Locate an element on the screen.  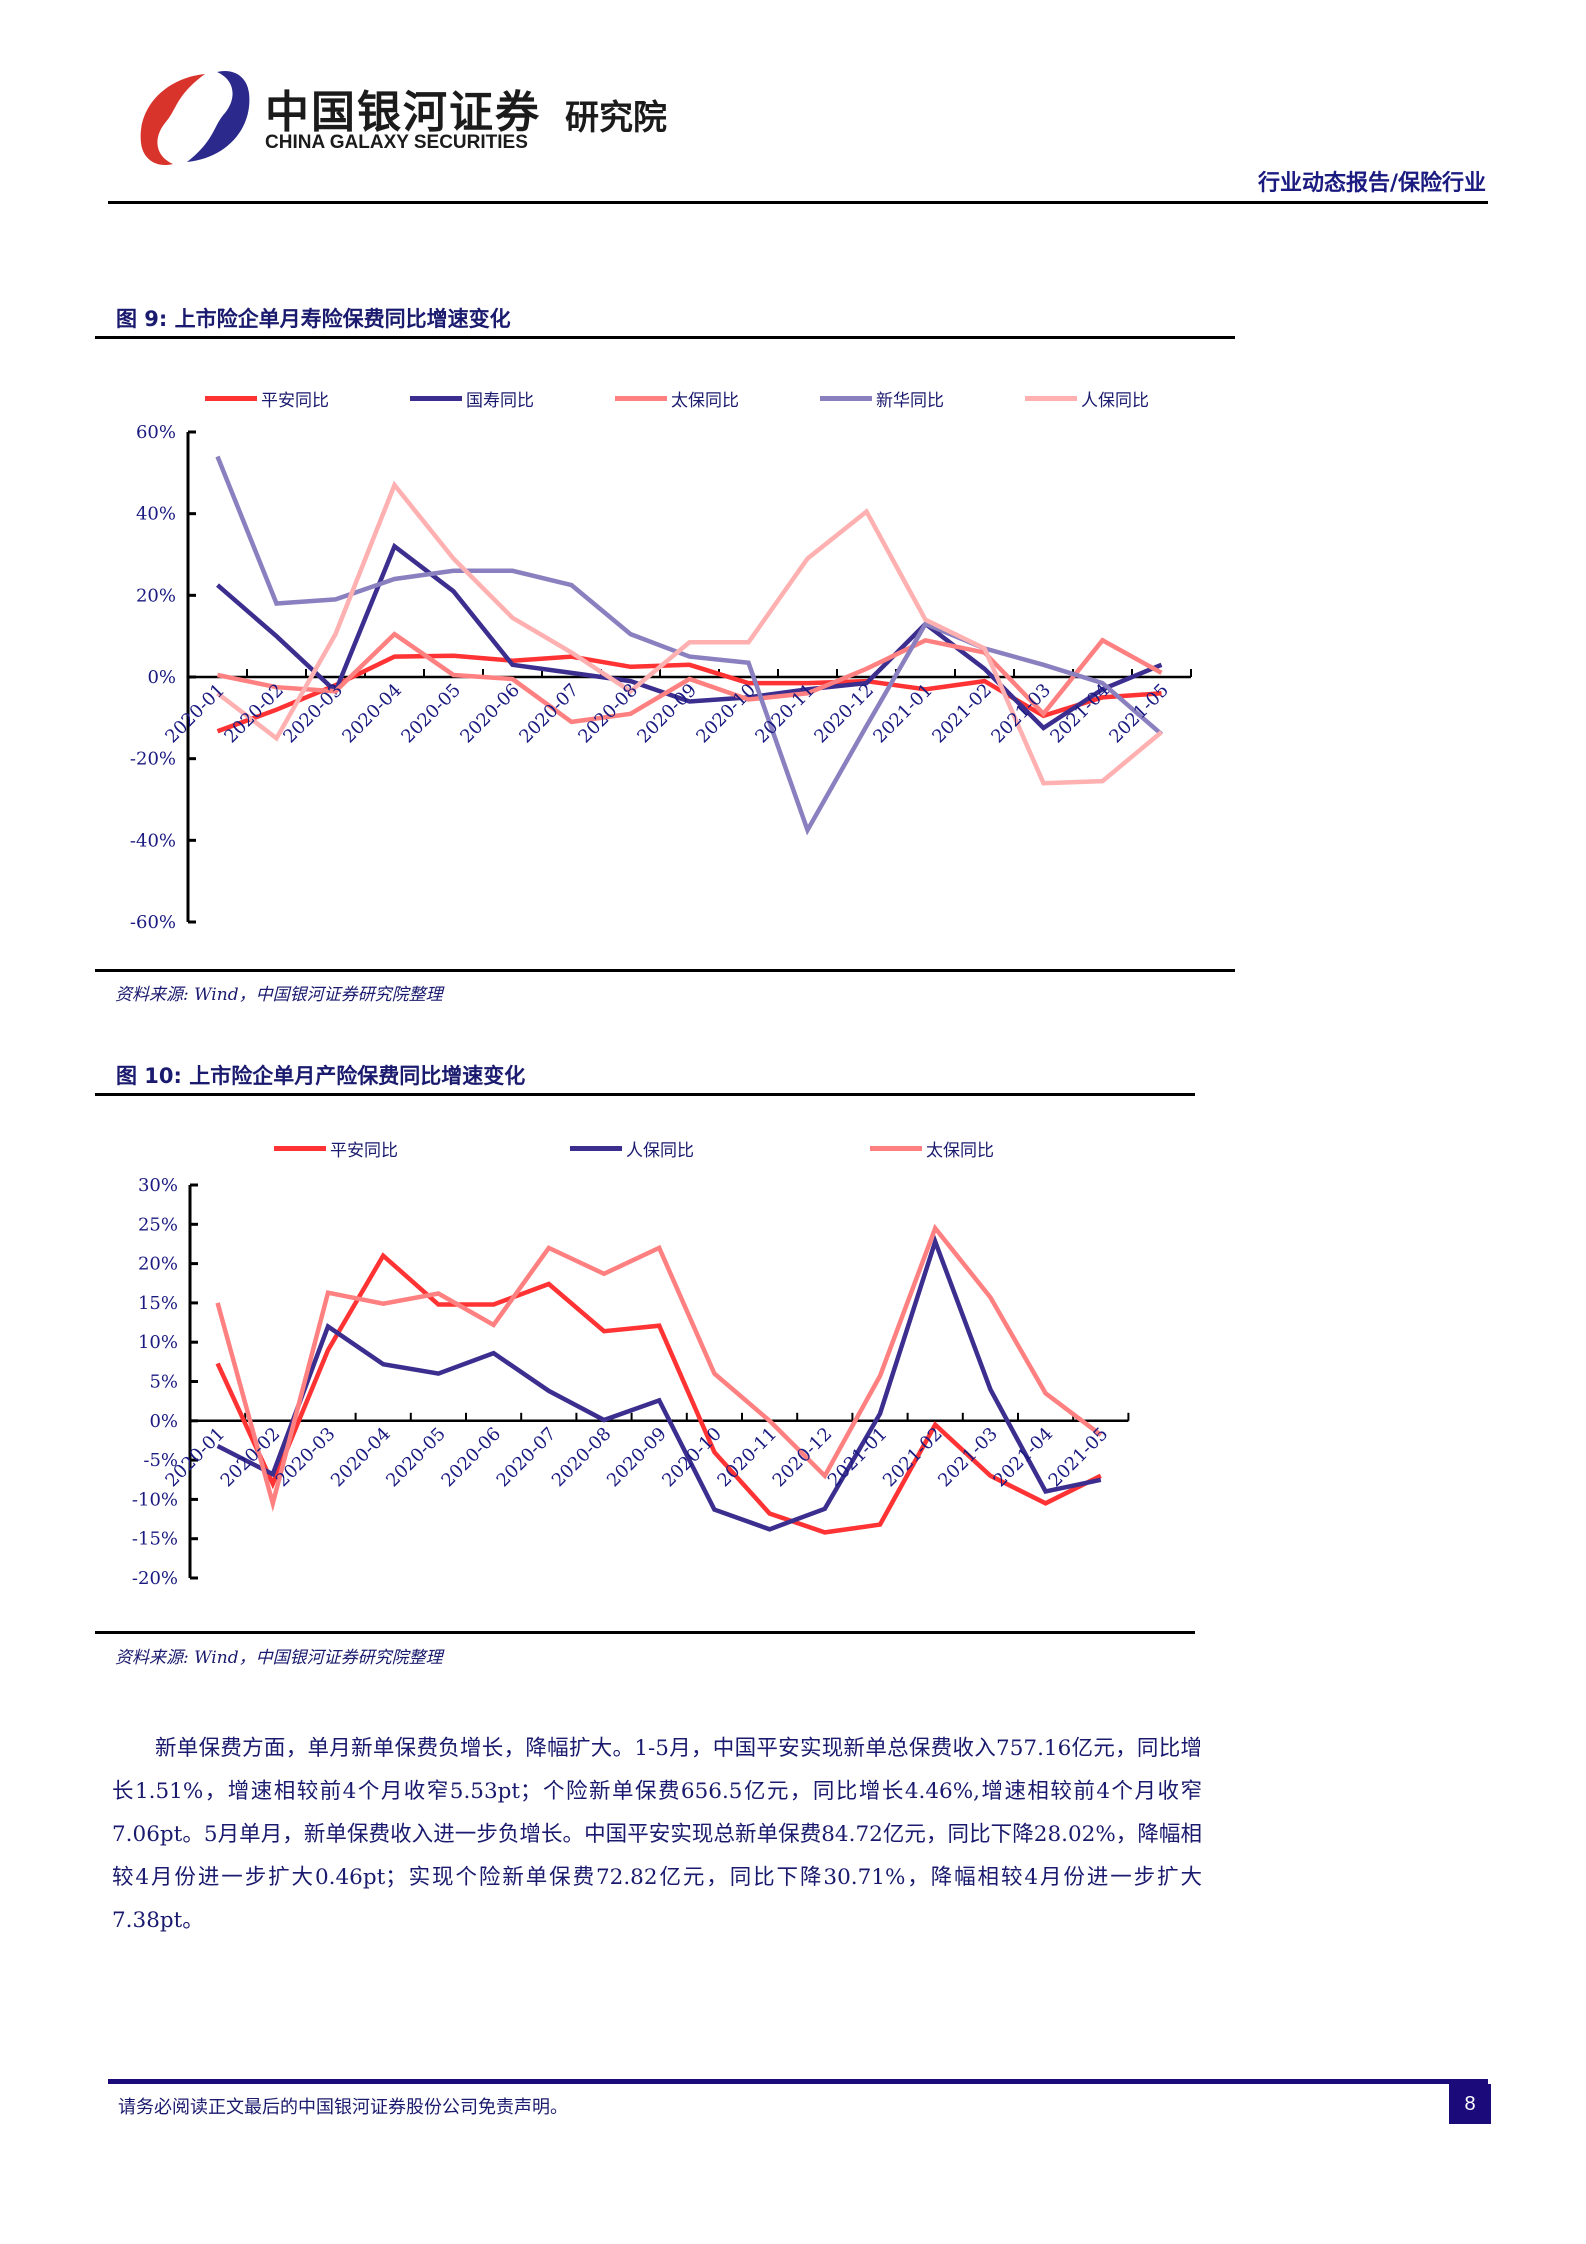
footer-divider is located at coordinates (798, 2081).